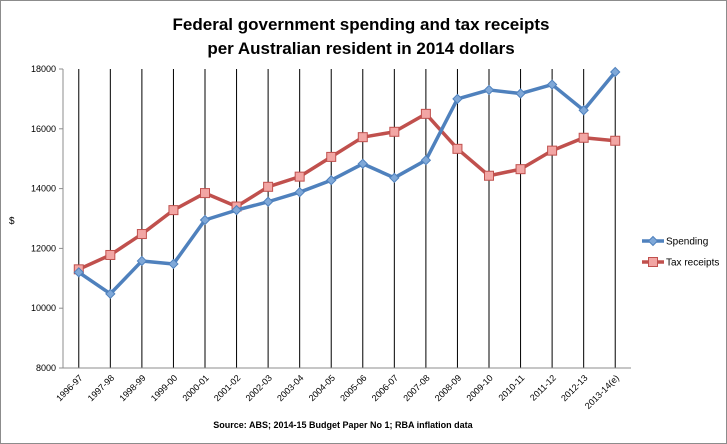  What do you see at coordinates (43, 218) in the screenshot?
I see `y-tick-labels: 8000 10000 12000 14000 16000 18000` at bounding box center [43, 218].